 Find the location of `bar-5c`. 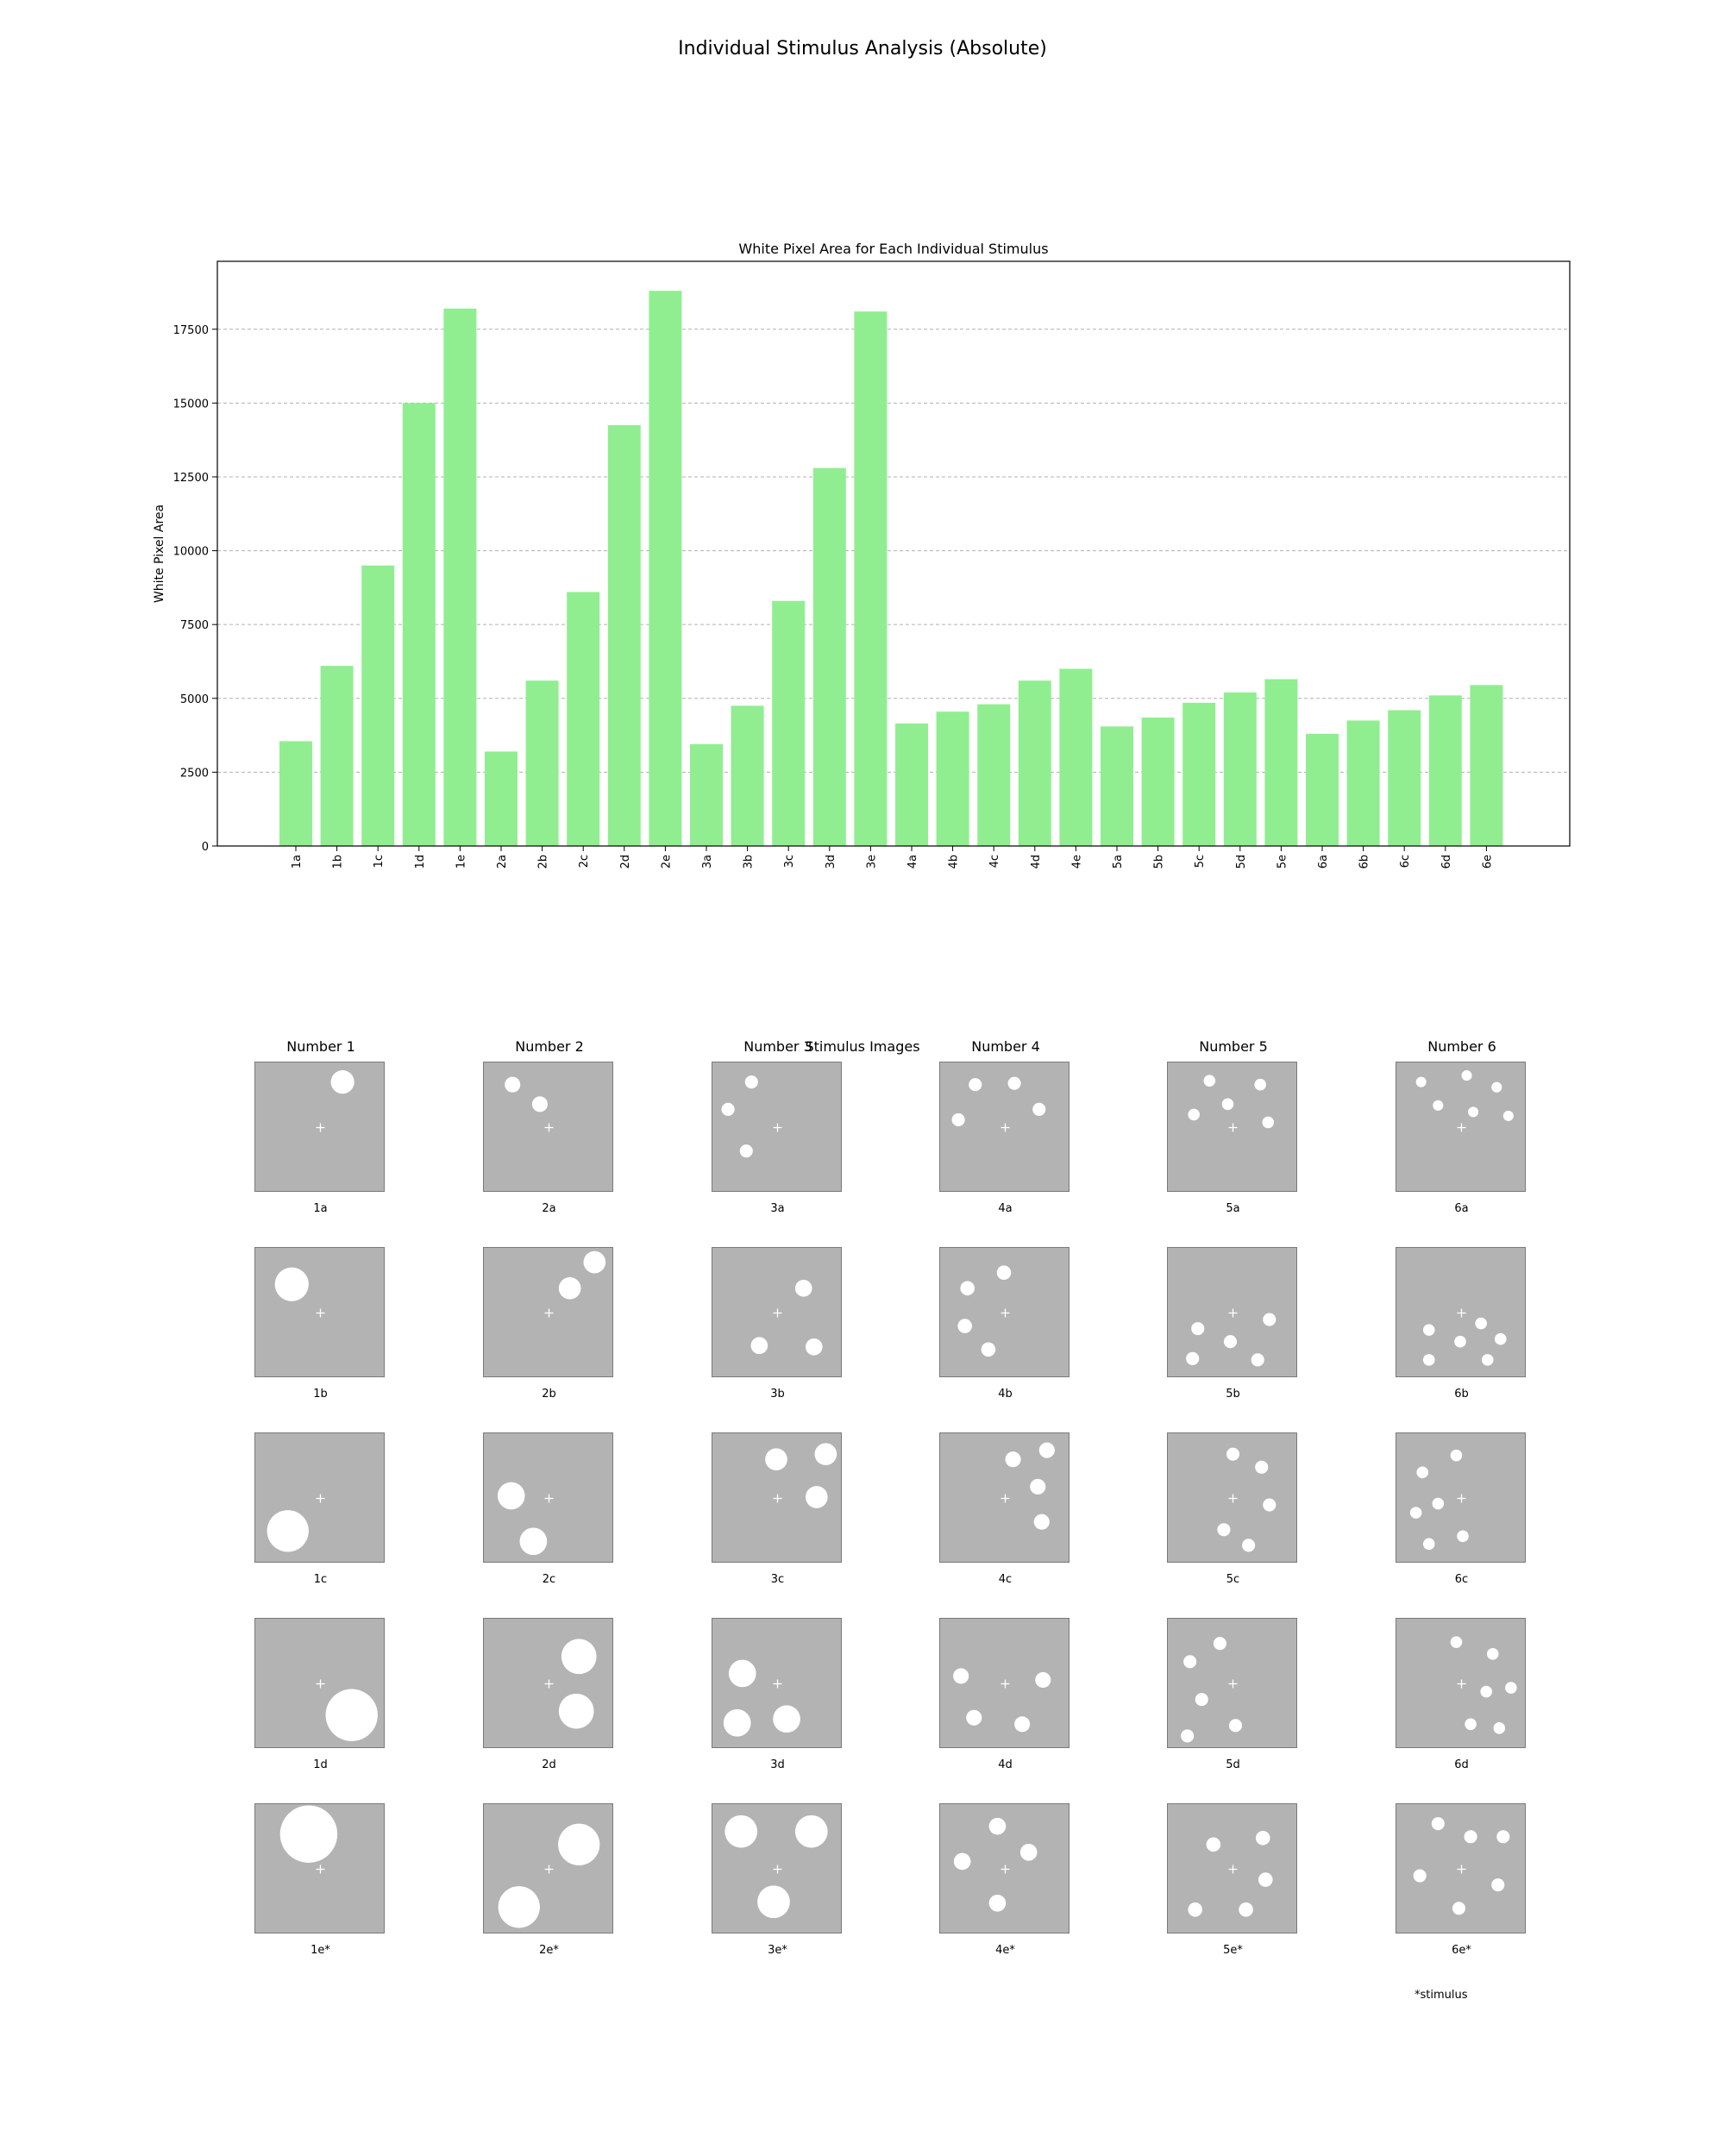

bar-5c is located at coordinates (1199, 774).